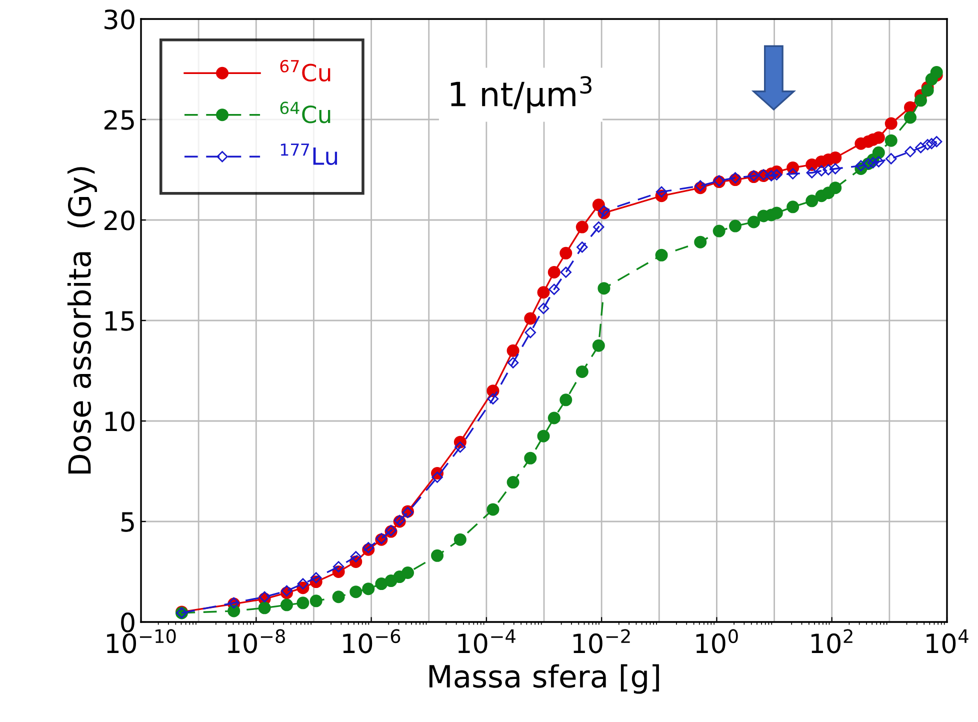 This screenshot has height=722, width=978. Describe the element at coordinates (601, 641) in the screenshot. I see `x-tick-label: 10$^{−2}$` at that location.